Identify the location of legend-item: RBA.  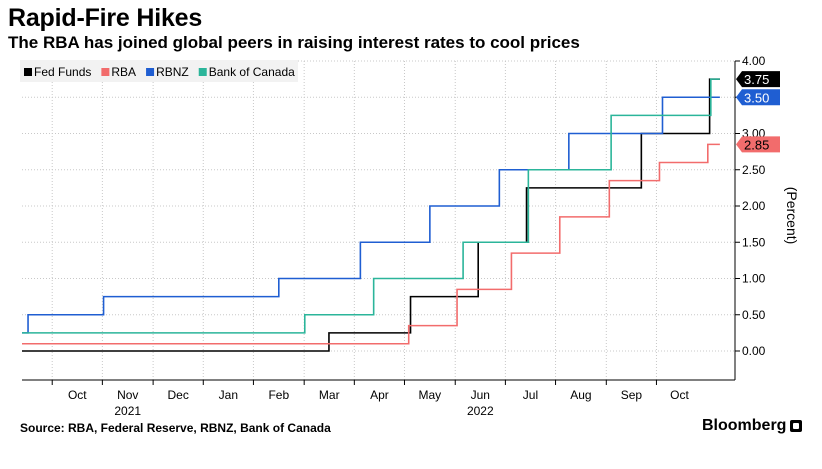
(118, 72).